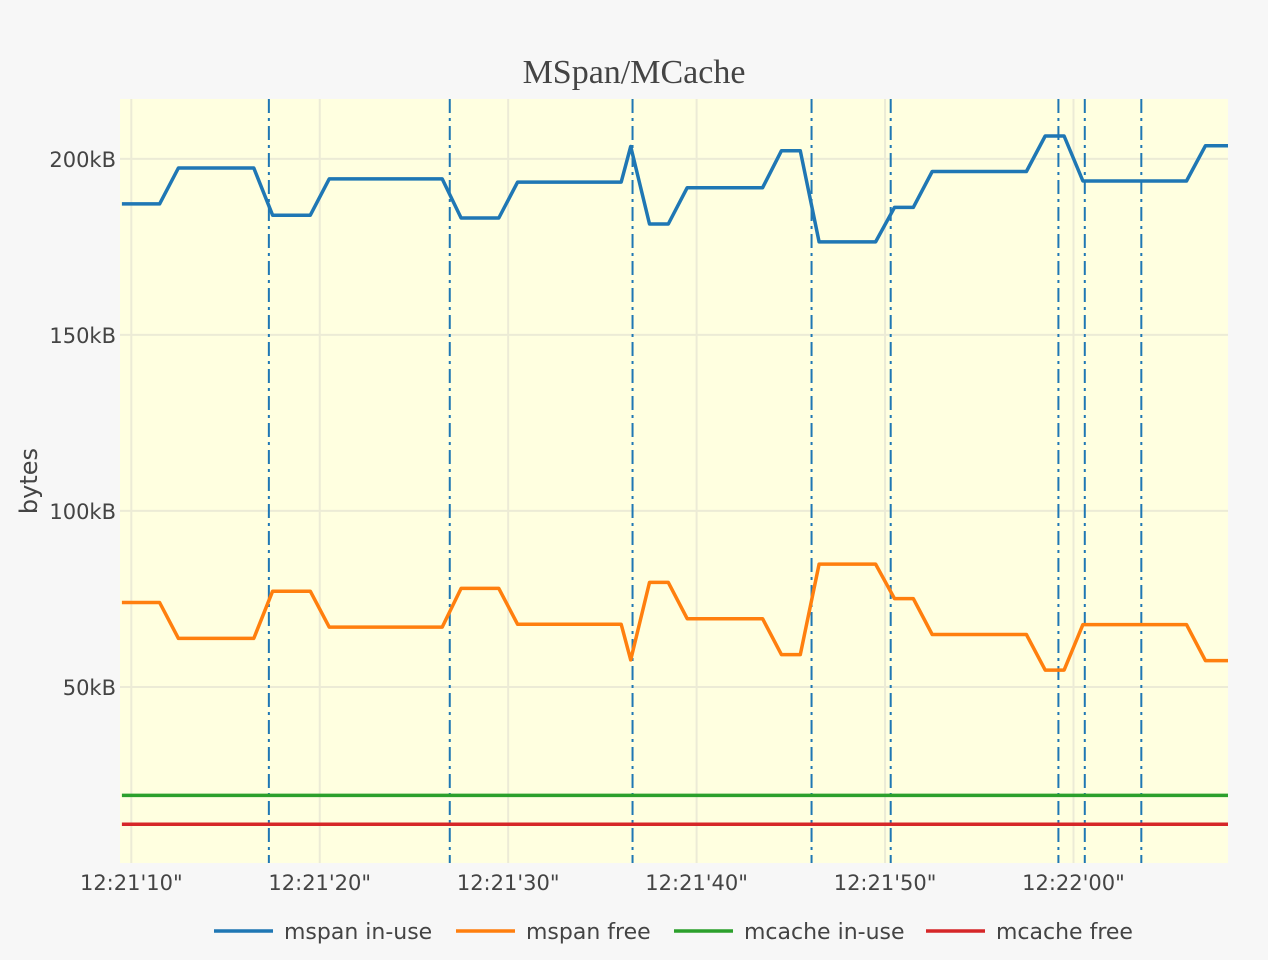 The height and width of the screenshot is (960, 1268). I want to click on mspan-free-line, so click(674, 617).